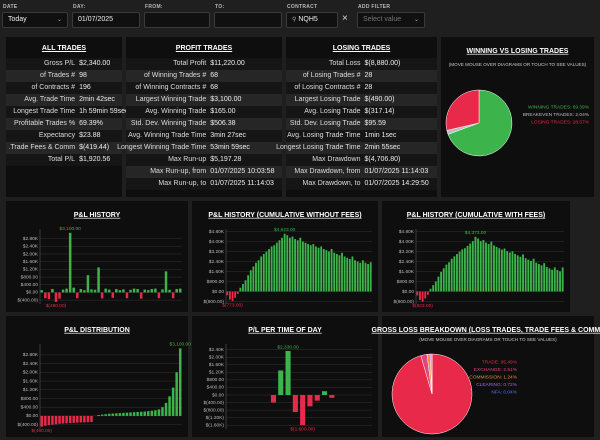 This screenshot has height=440, width=600. What do you see at coordinates (204, 112) in the screenshot?
I see `stats-row: Avg. Winning Trade $165.00` at bounding box center [204, 112].